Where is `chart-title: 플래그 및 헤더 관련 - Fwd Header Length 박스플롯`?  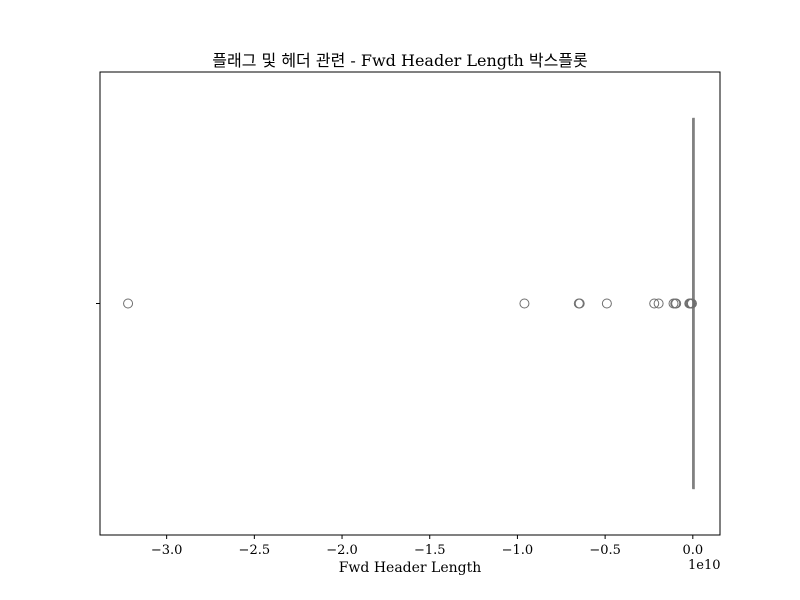 chart-title: 플래그 및 헤더 관련 - Fwd Header Length 박스플롯 is located at coordinates (400, 60).